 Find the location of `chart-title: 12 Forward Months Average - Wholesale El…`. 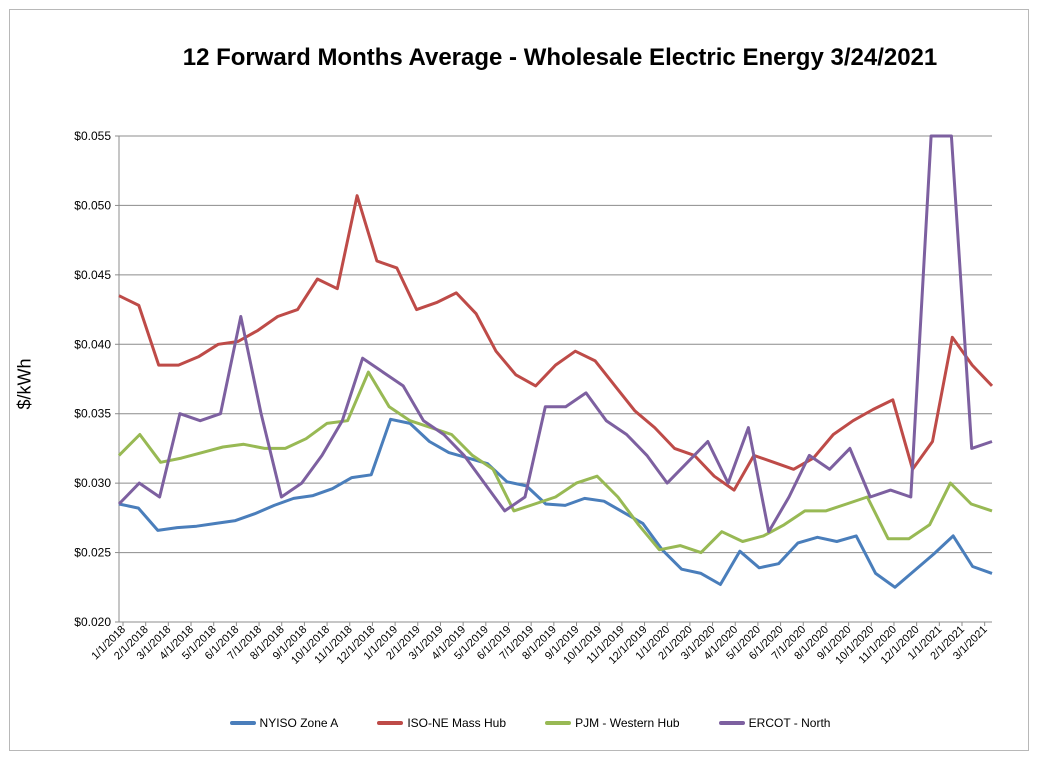

chart-title: 12 Forward Months Average - Wholesale El… is located at coordinates (560, 57).